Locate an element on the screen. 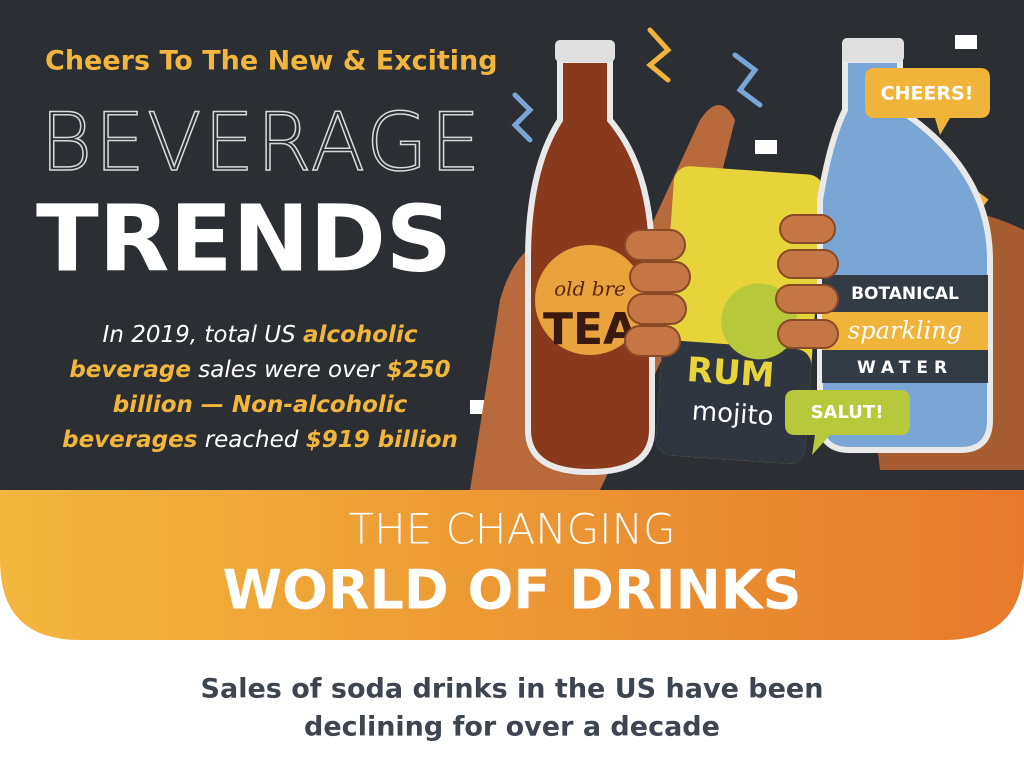 The height and width of the screenshot is (761, 1024). label-text: TEA is located at coordinates (590, 329).